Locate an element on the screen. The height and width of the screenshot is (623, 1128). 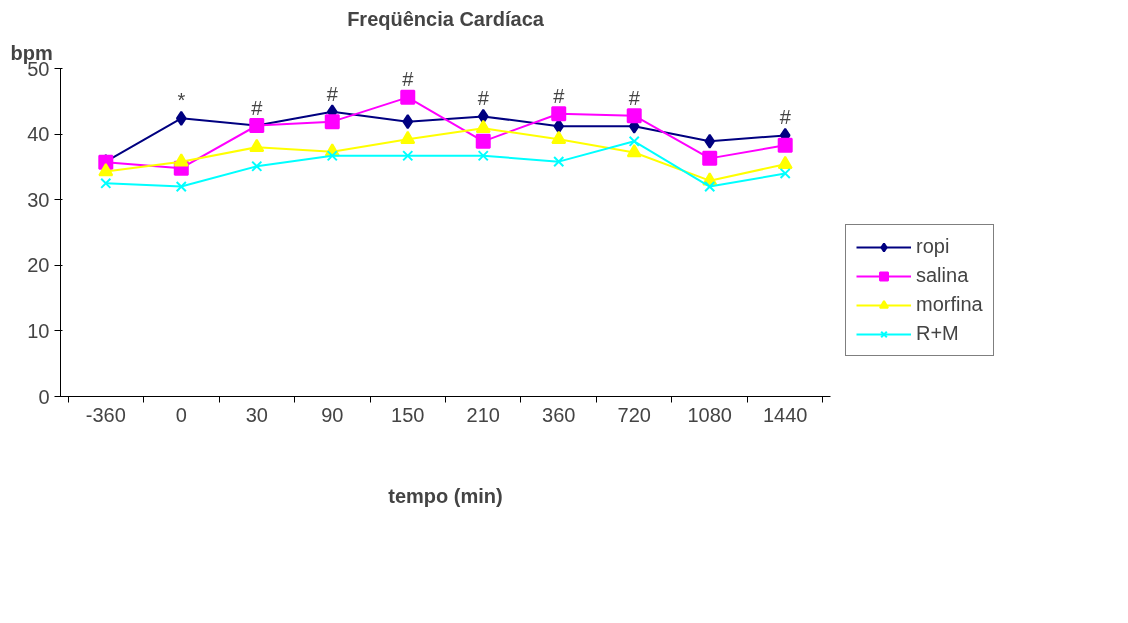
y-tick-label: 10 is located at coordinates (38, 330).